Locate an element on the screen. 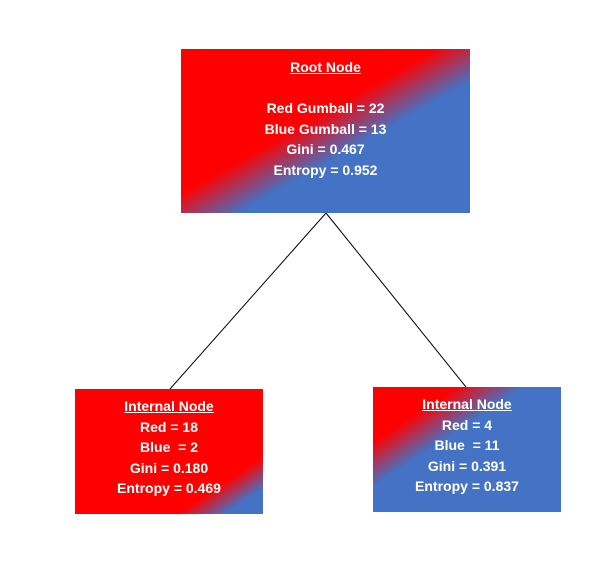 This screenshot has width=615, height=577. right-blue-count: Blue = 11 is located at coordinates (467, 445).